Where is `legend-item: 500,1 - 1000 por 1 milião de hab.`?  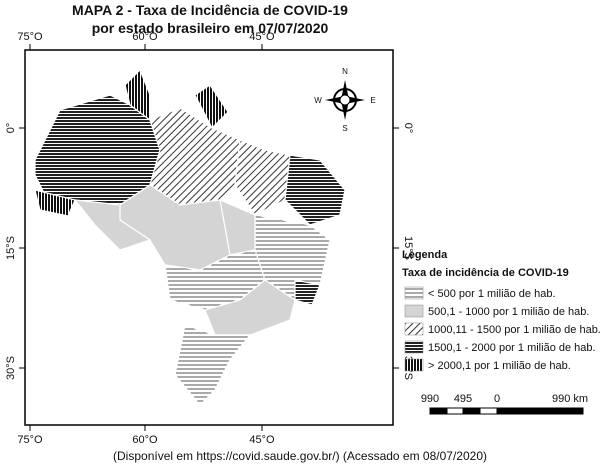
legend-item: 500,1 - 1000 por 1 milião de hab. is located at coordinates (508, 312).